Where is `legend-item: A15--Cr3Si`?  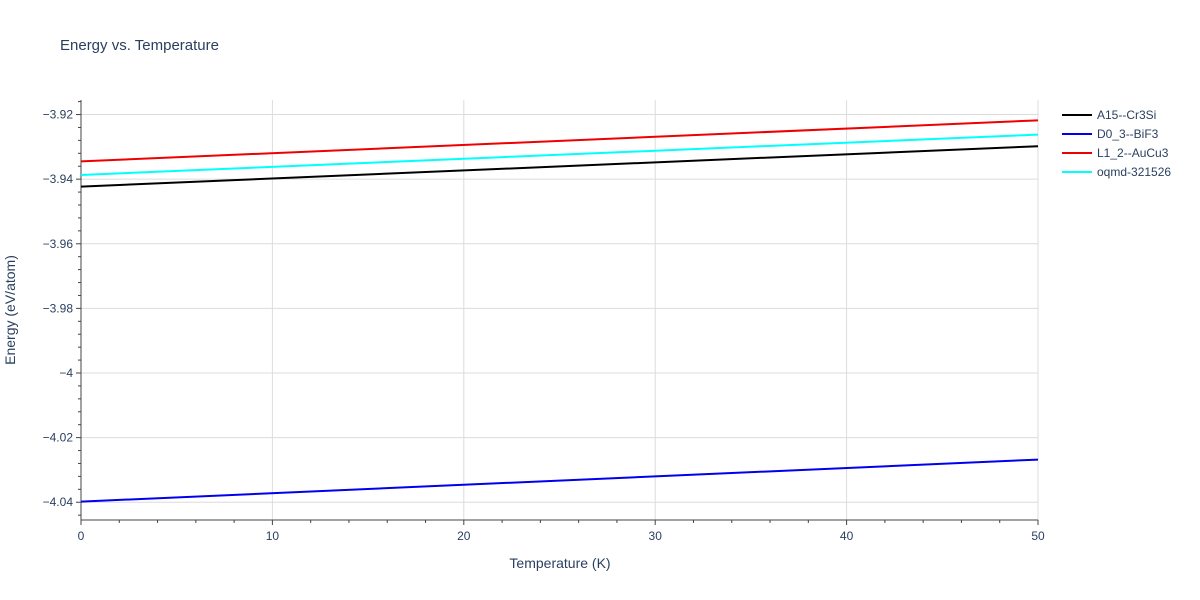
legend-item: A15--Cr3Si is located at coordinates (1109, 115).